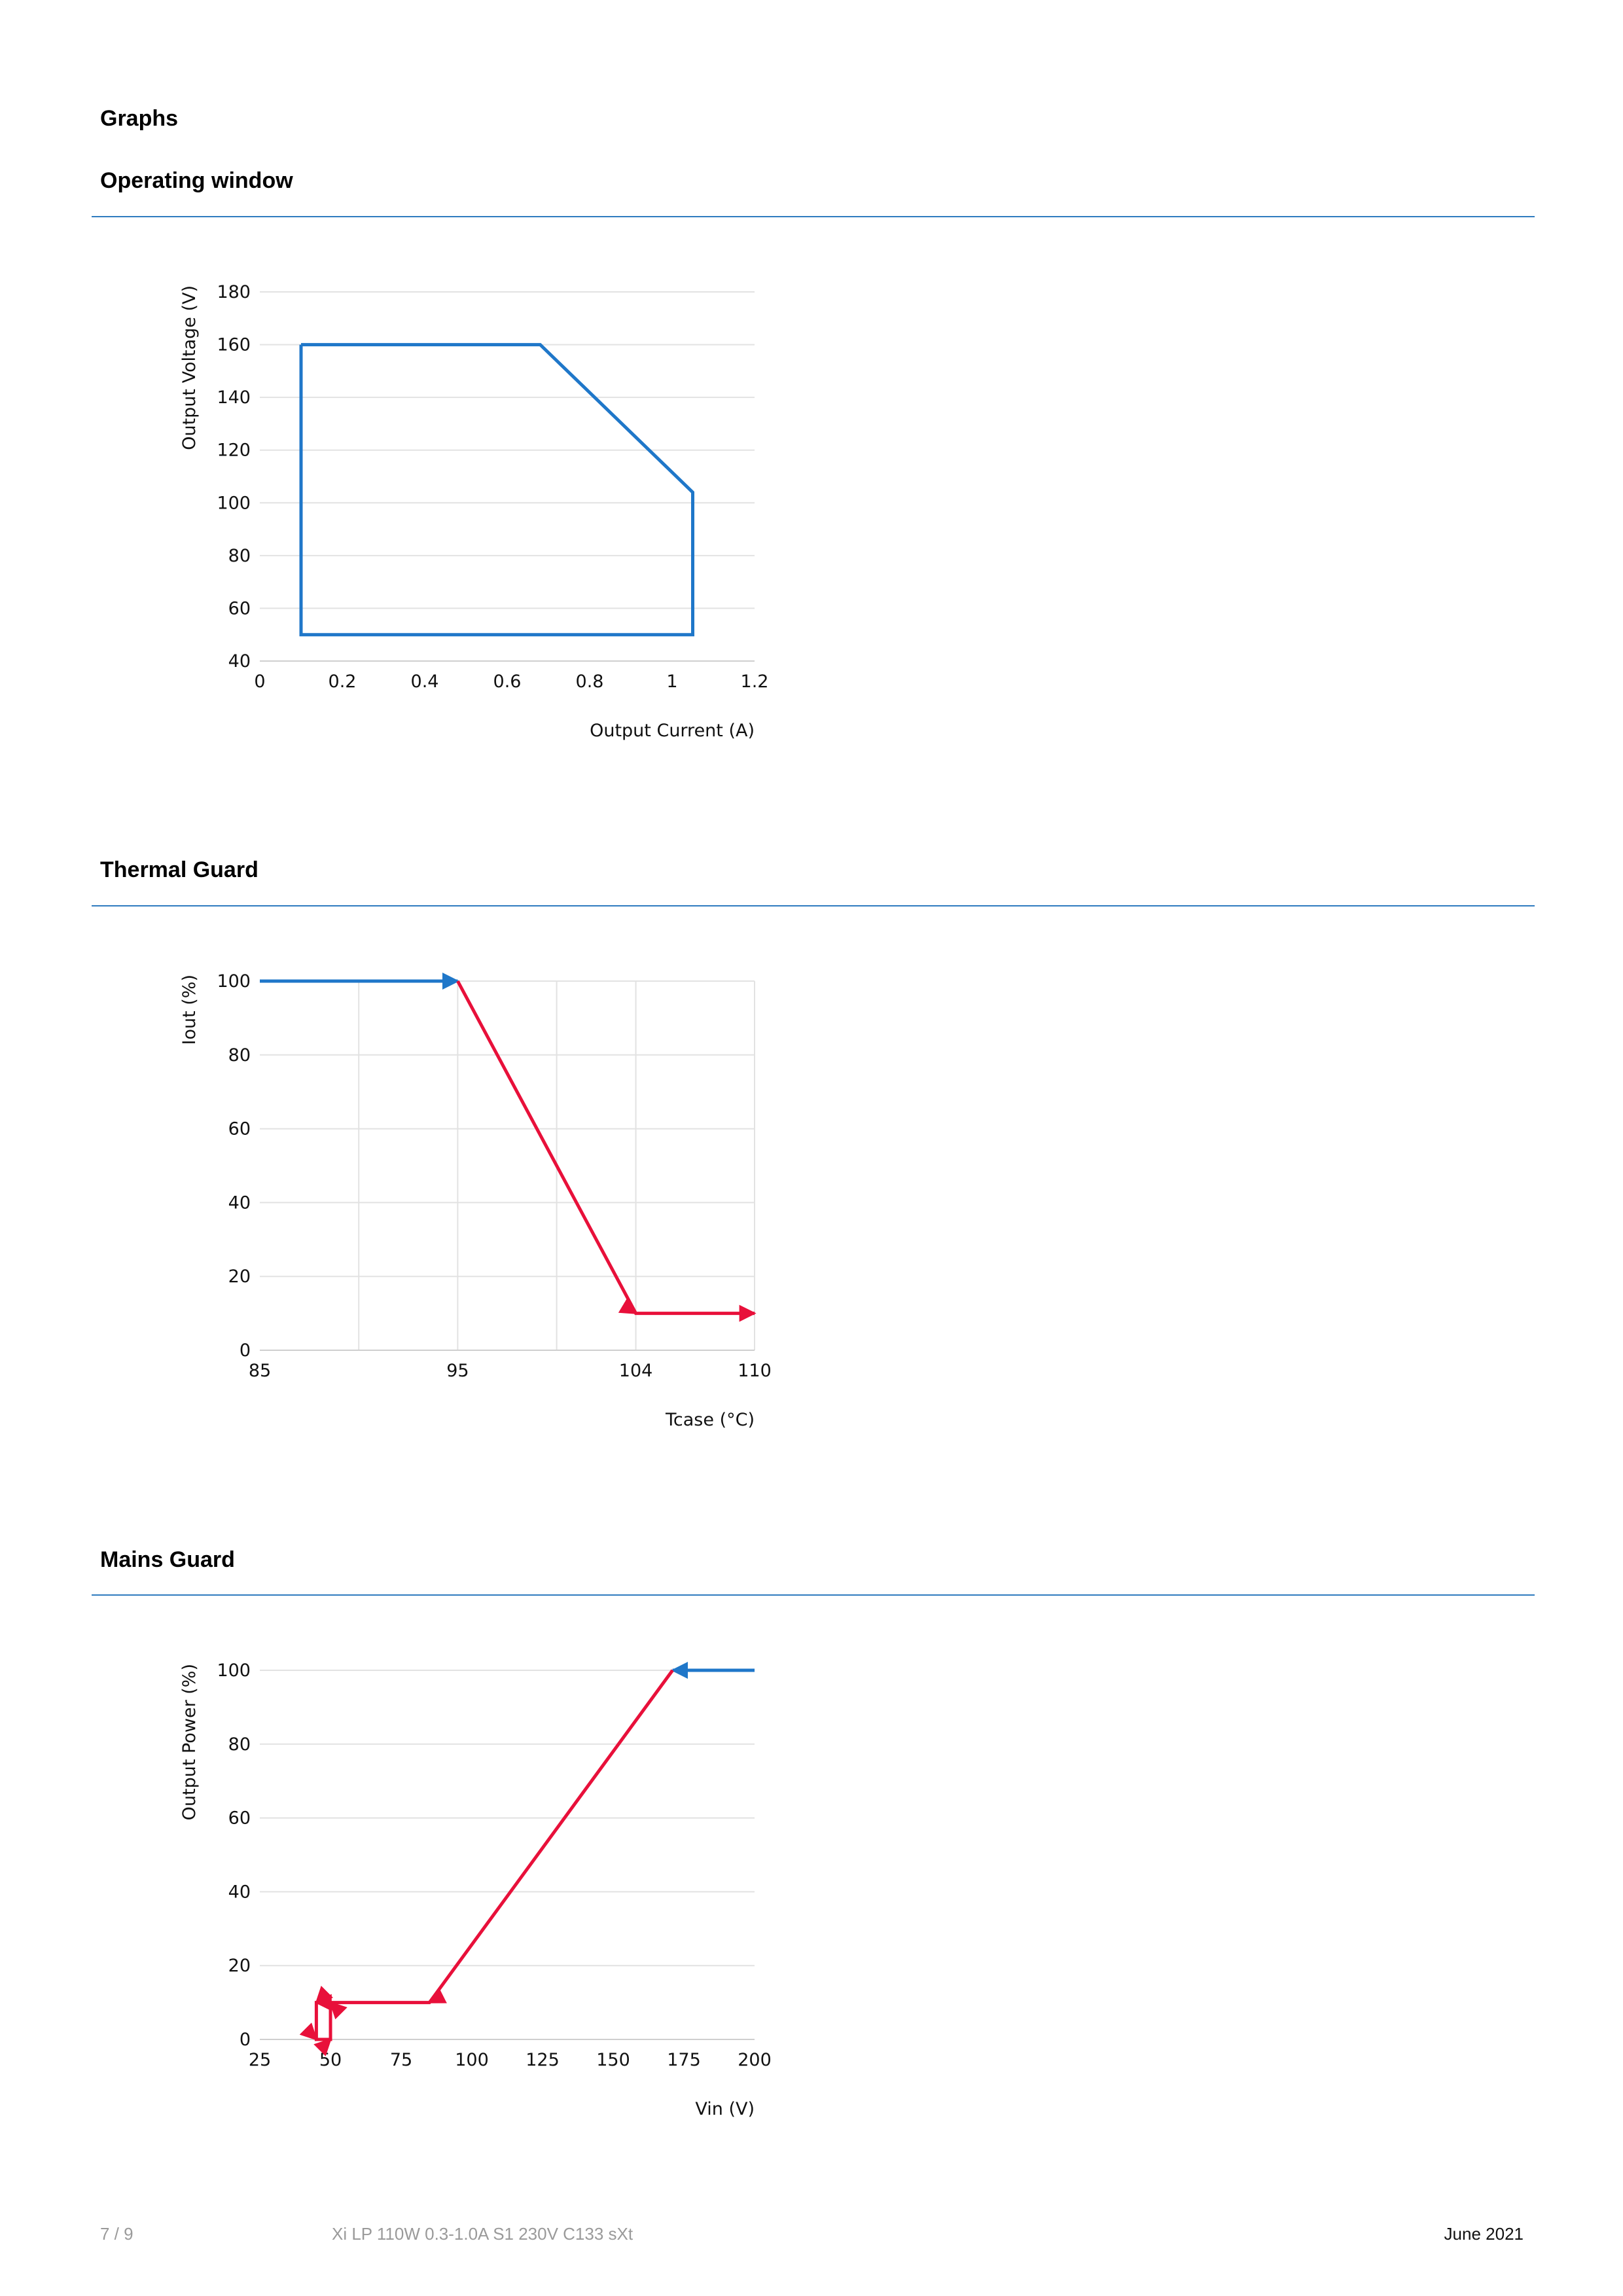 The image size is (1623, 2296). Describe the element at coordinates (167, 1559) in the screenshot. I see `section-title-mains-guard: Mains Guard` at that location.